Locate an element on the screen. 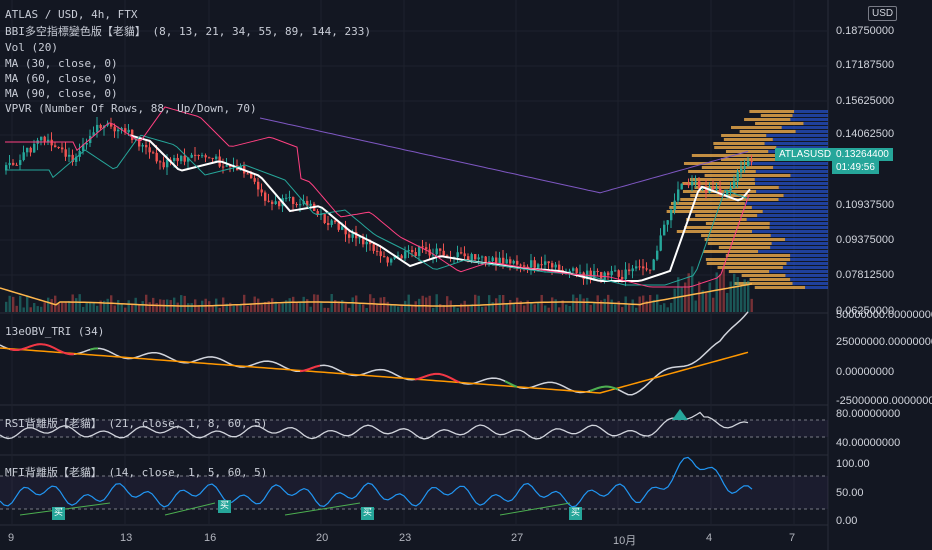  indicator-ma90-label: MA (90, close, 0) is located at coordinates (61, 93).